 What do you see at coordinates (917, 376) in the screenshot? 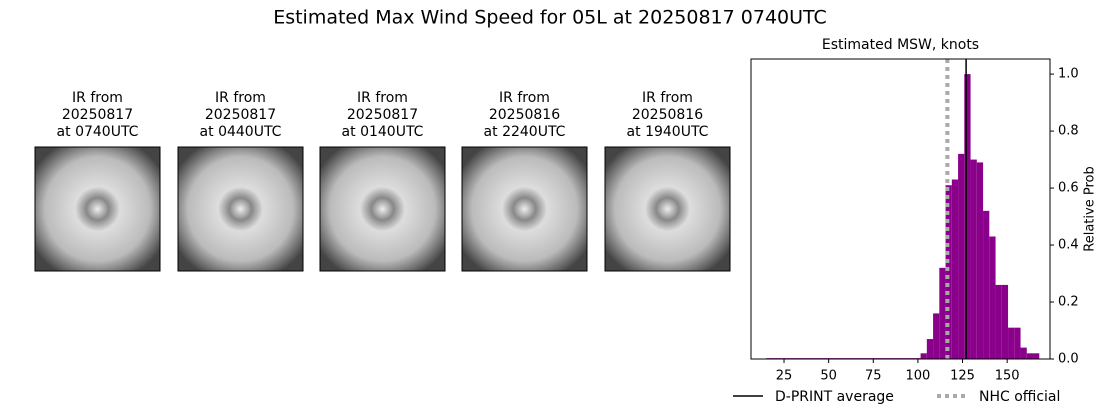
I see `x-tick-label: 100` at bounding box center [917, 376].